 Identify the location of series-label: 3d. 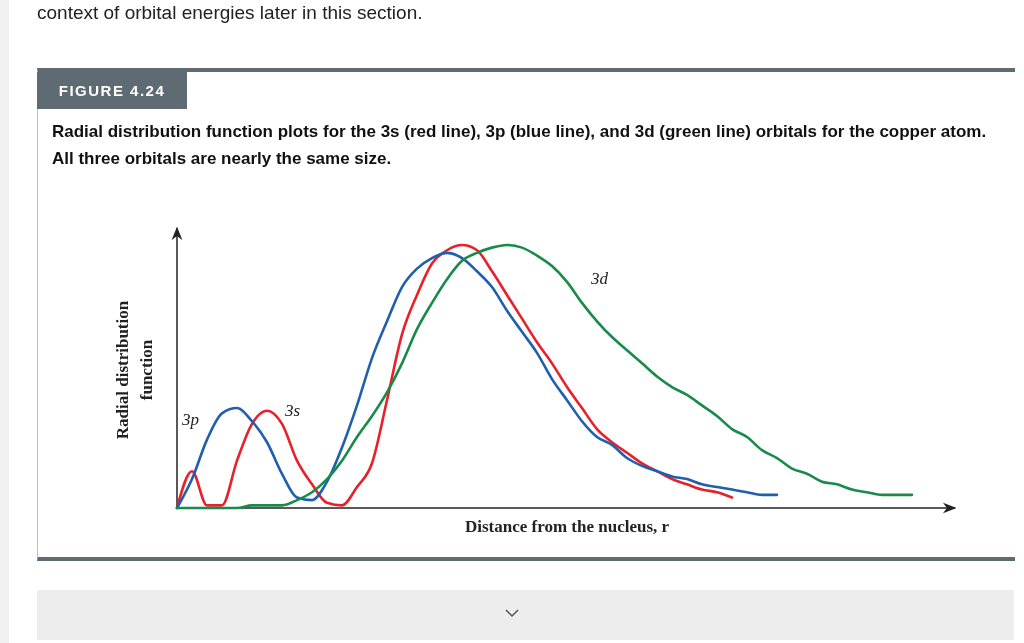
(599, 278).